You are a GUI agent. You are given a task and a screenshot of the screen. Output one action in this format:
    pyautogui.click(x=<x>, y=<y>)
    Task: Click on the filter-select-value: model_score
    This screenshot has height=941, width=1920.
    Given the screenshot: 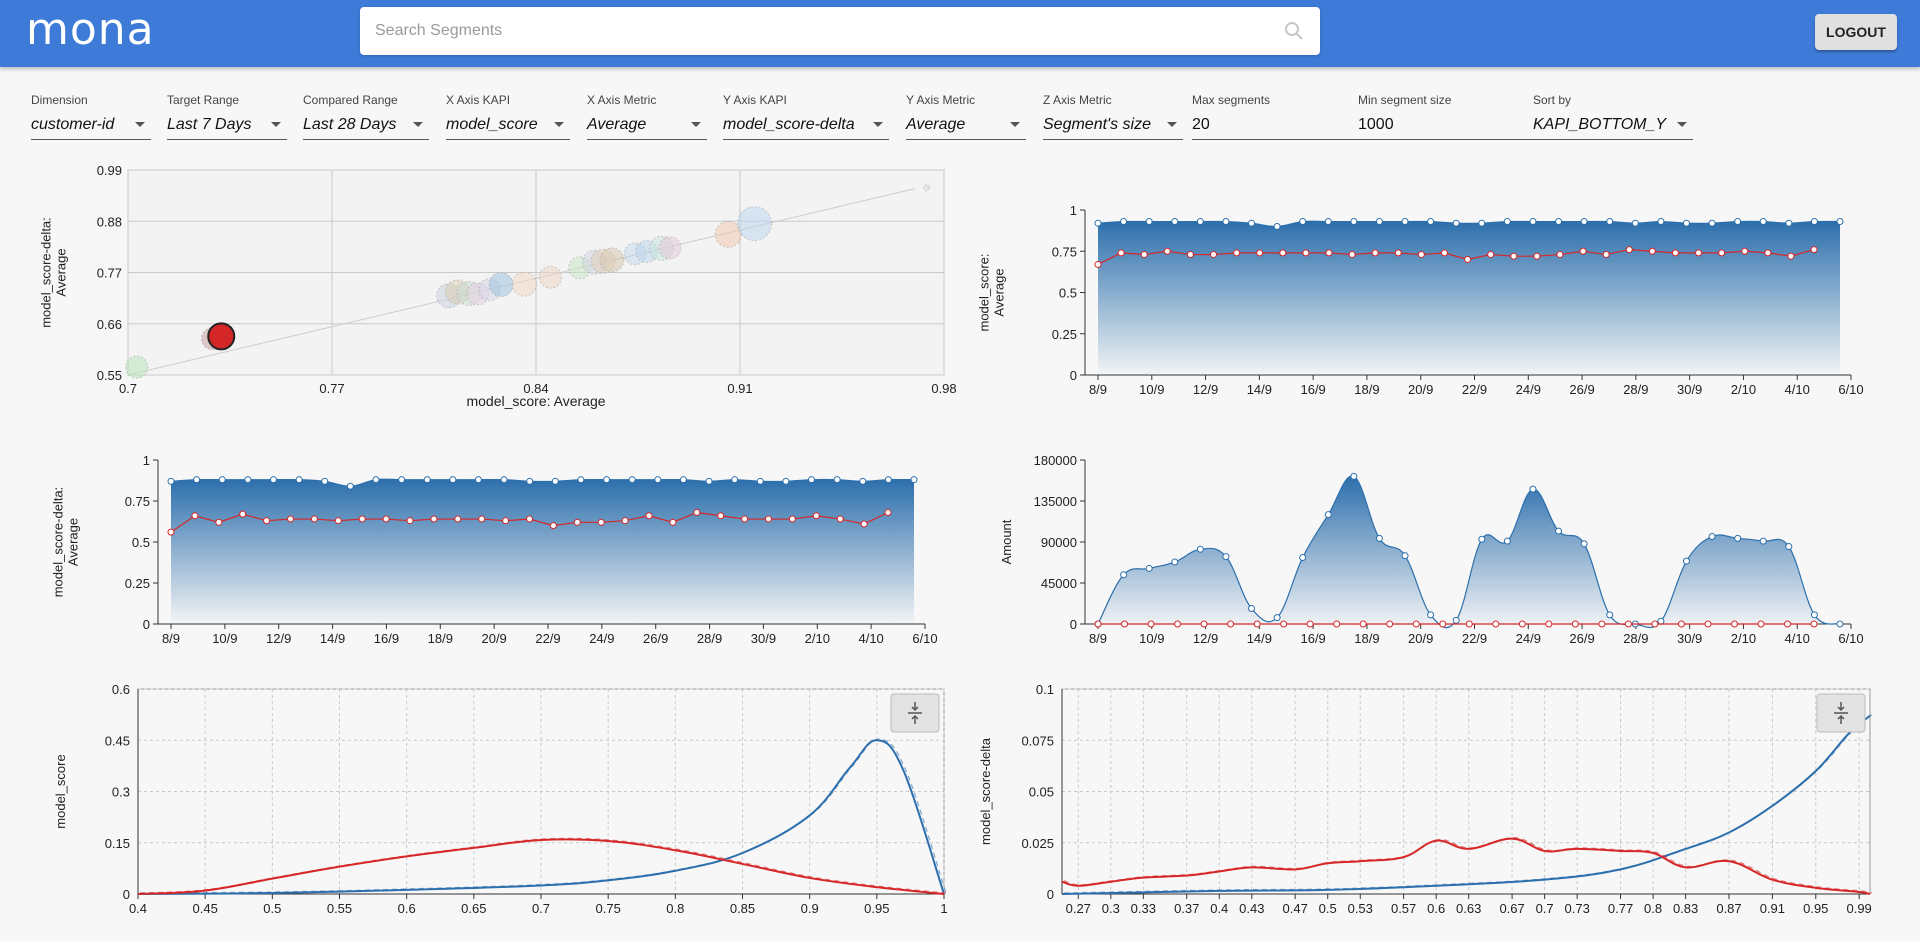 What is the action you would take?
    pyautogui.click(x=492, y=124)
    